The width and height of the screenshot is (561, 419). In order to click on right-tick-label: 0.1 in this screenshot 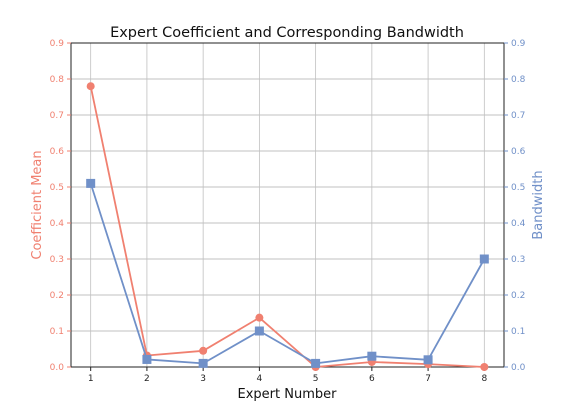, I will do `click(518, 332)`.